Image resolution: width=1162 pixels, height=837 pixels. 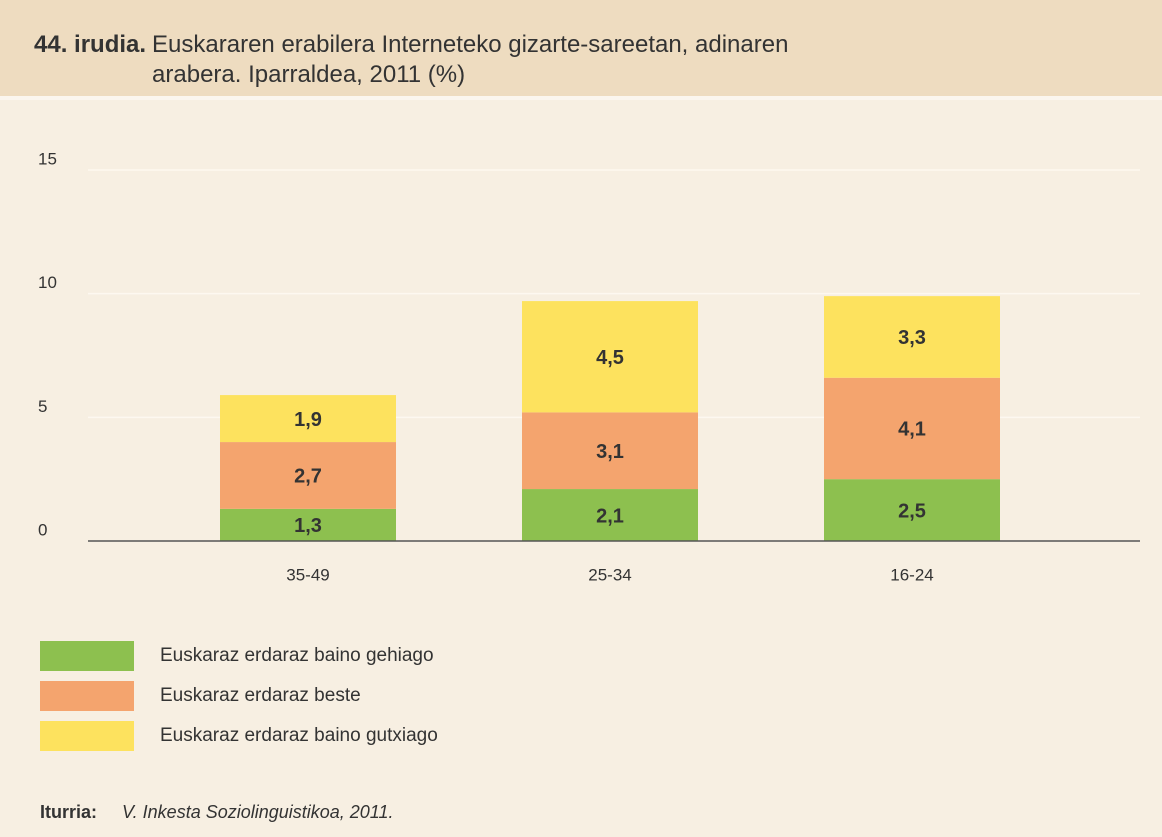 I want to click on value-label: 3,1, so click(x=610, y=452).